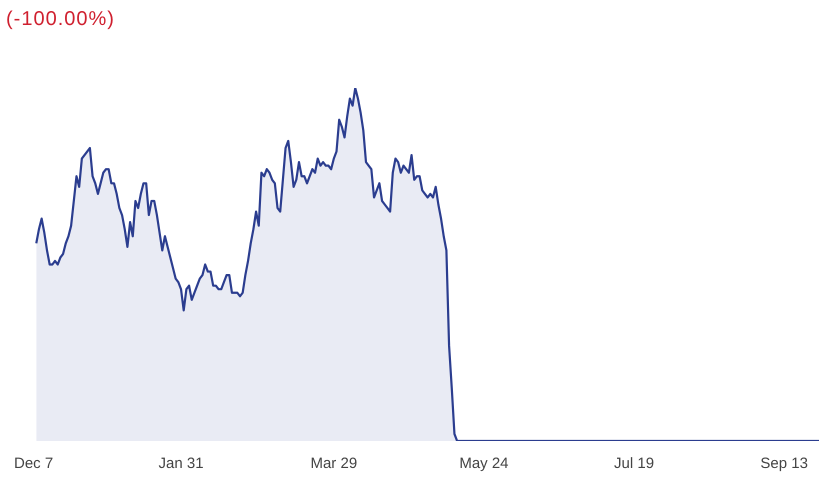  Describe the element at coordinates (784, 463) in the screenshot. I see `x-tick-label: Sep 13` at that location.